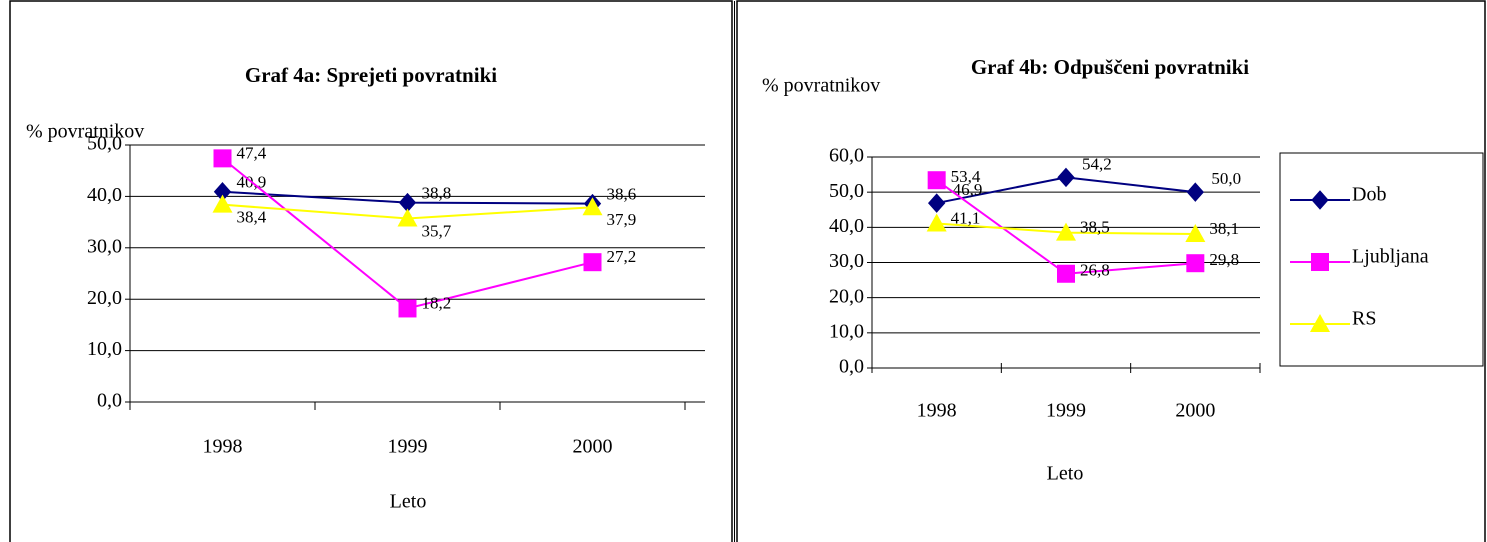 The width and height of the screenshot is (1487, 542). Describe the element at coordinates (1364, 319) in the screenshot. I see `legend-label: RS` at that location.